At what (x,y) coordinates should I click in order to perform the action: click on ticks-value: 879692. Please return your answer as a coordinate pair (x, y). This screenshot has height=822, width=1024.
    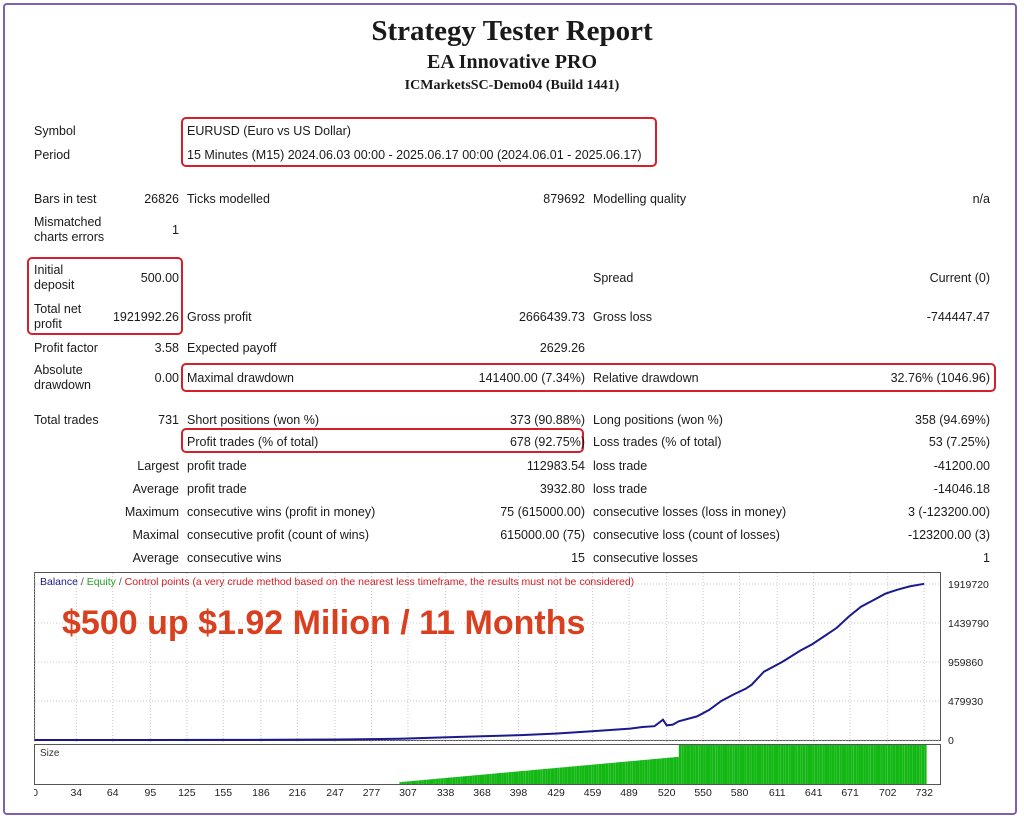
    Looking at the image, I should click on (564, 199).